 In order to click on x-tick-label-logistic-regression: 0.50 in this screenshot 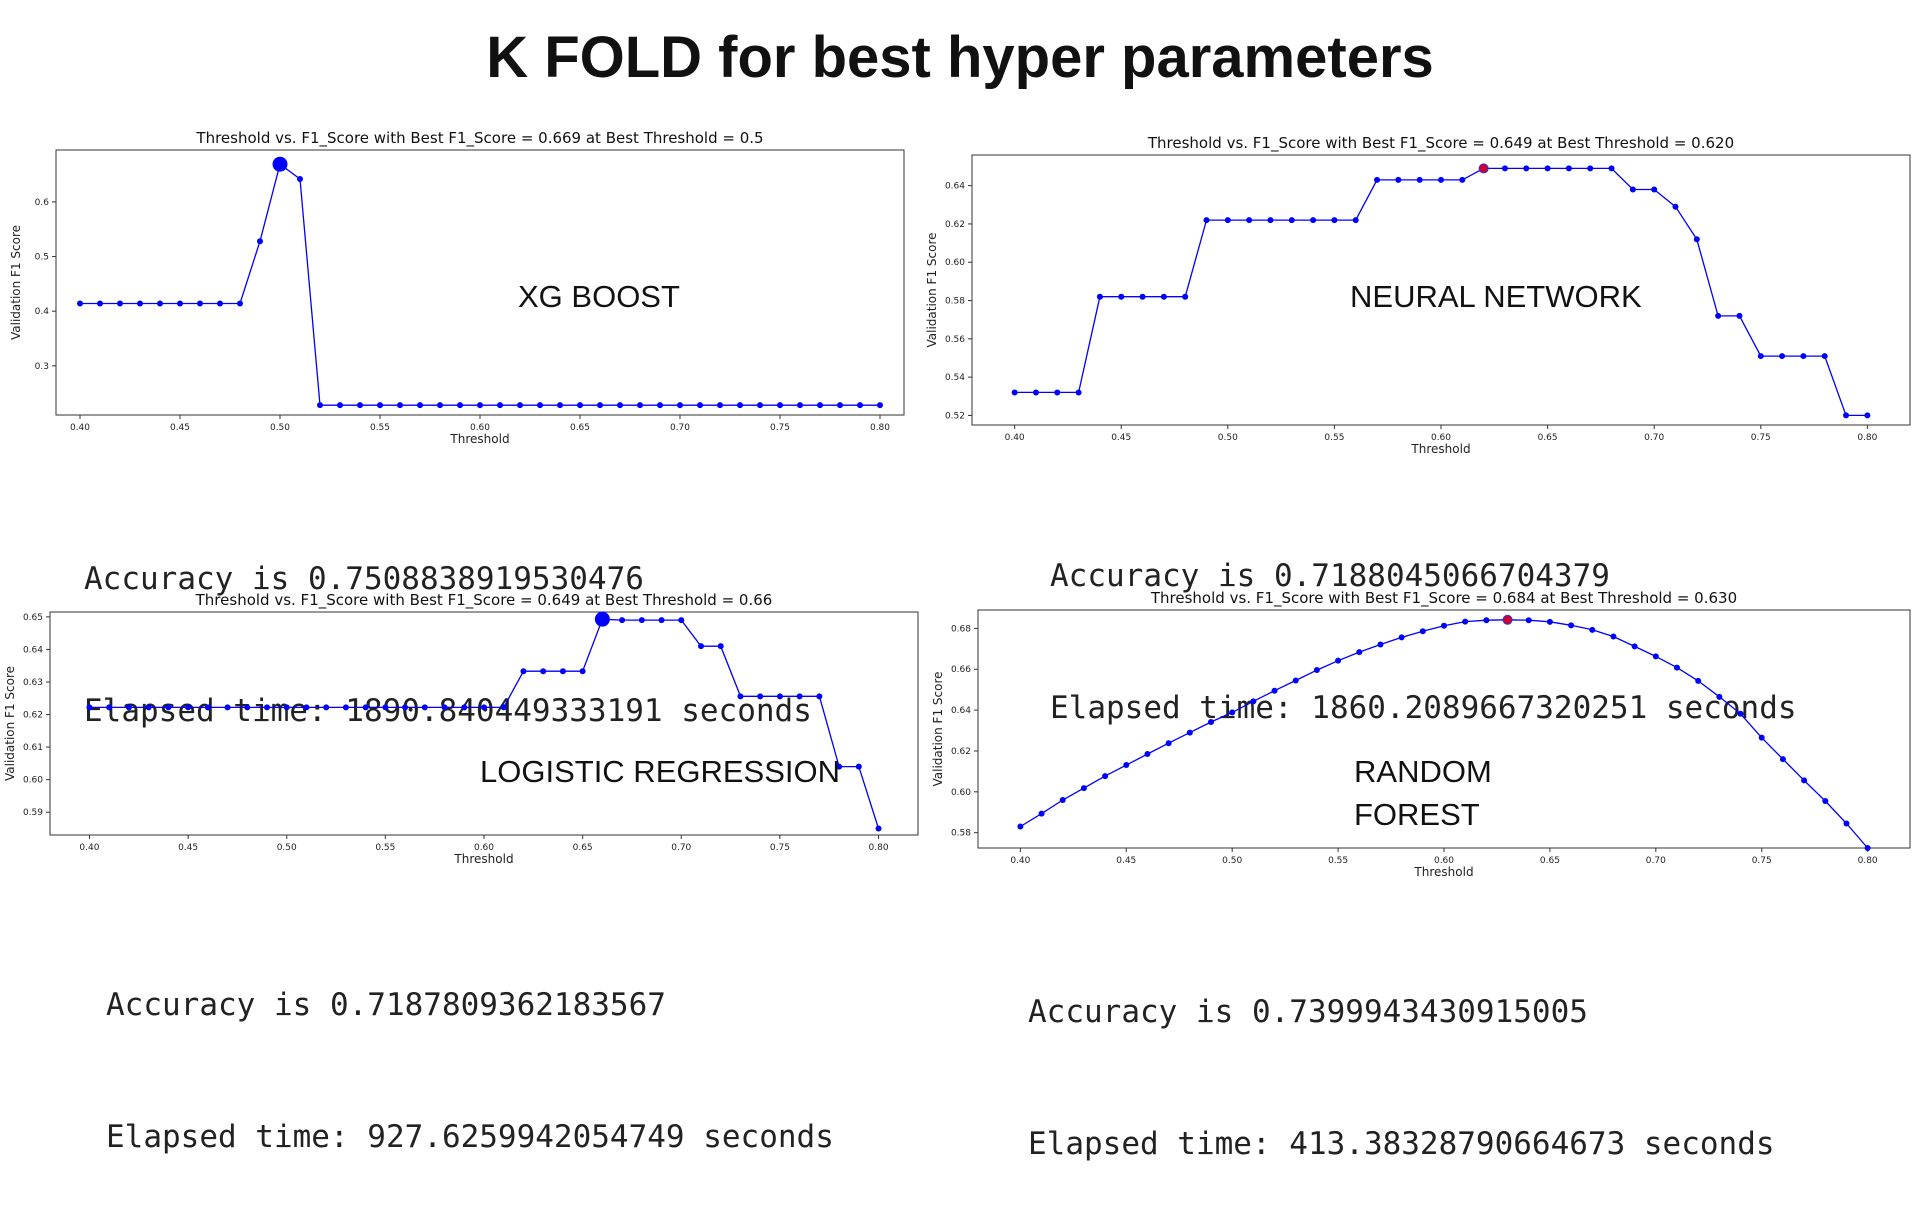, I will do `click(287, 848)`.